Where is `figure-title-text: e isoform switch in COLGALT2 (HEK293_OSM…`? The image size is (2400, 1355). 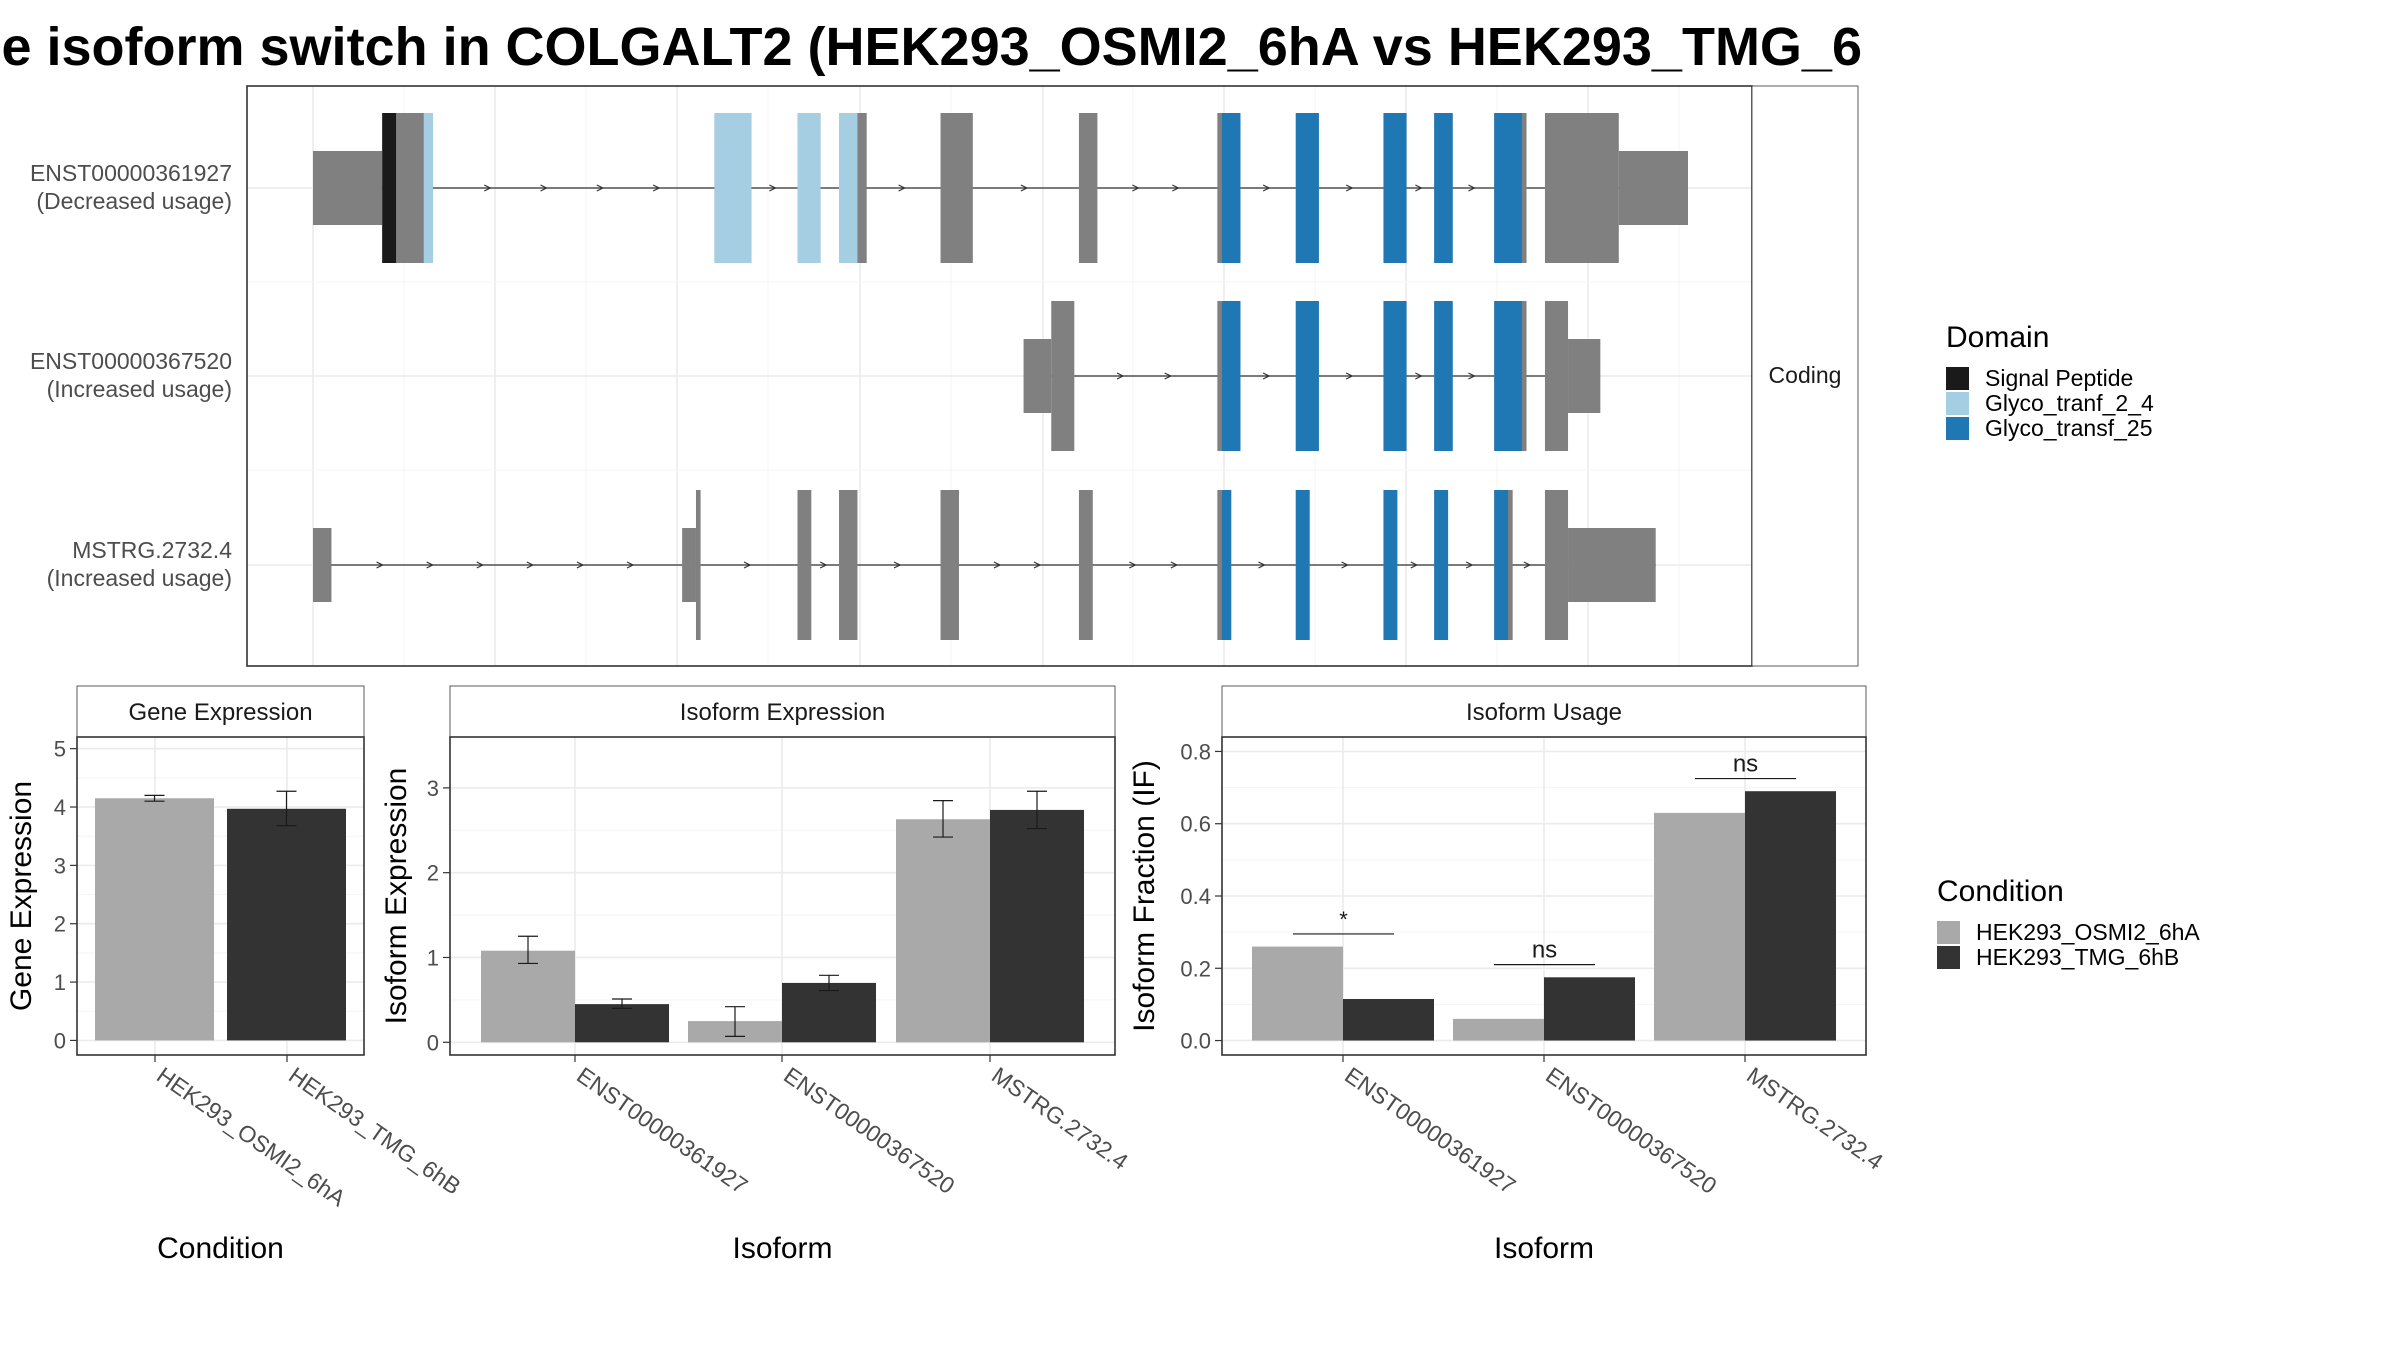 figure-title-text: e isoform switch in COLGALT2 (HEK293_OSM… is located at coordinates (931, 47).